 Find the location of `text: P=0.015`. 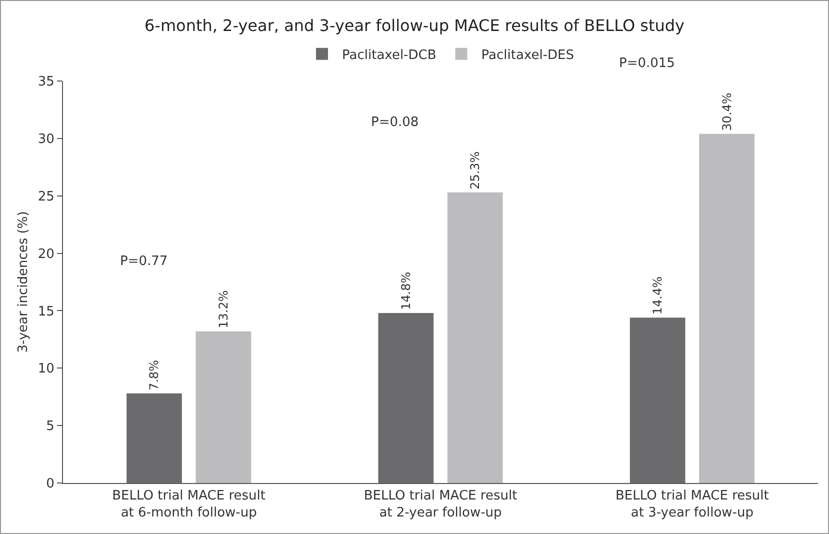

text: P=0.015 is located at coordinates (647, 63).